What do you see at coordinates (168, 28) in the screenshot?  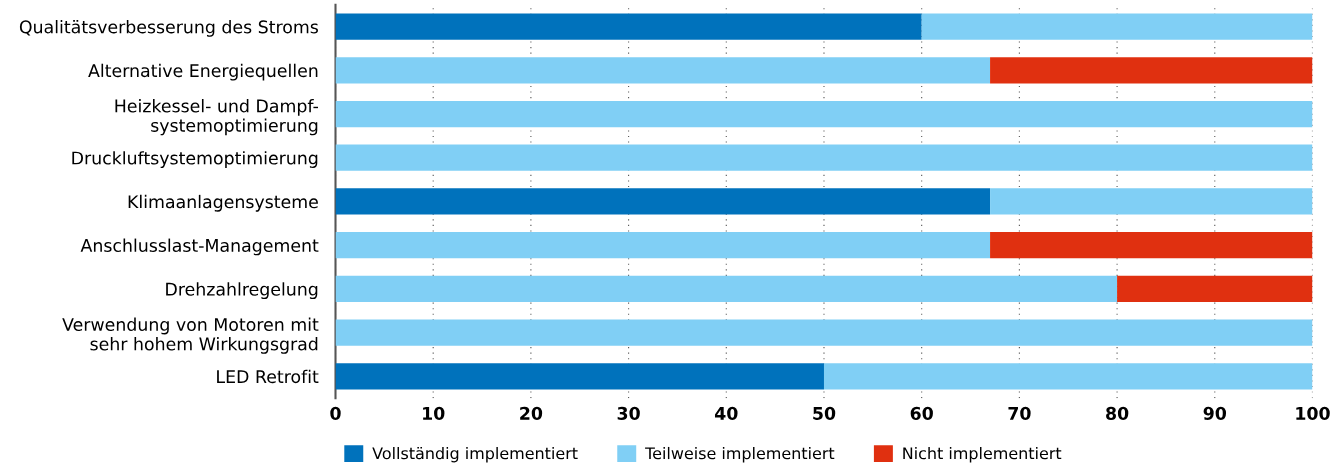 I see `y-tick-label: Qualitätsverbesserung des Stroms` at bounding box center [168, 28].